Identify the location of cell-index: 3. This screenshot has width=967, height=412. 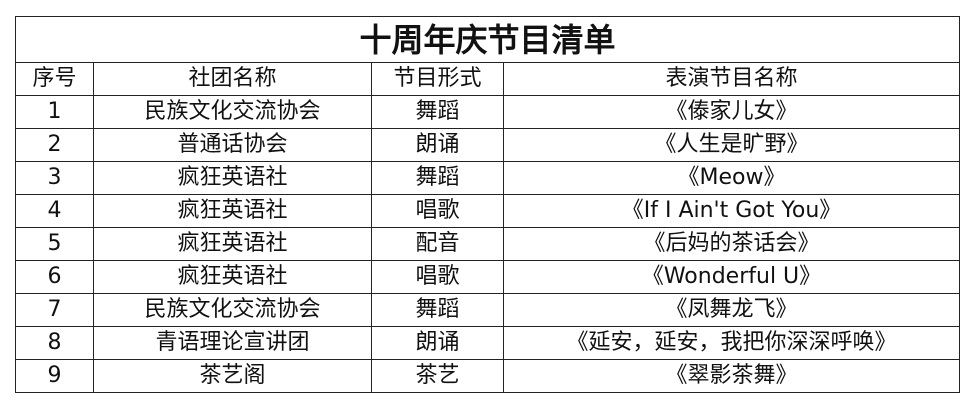
(54, 178).